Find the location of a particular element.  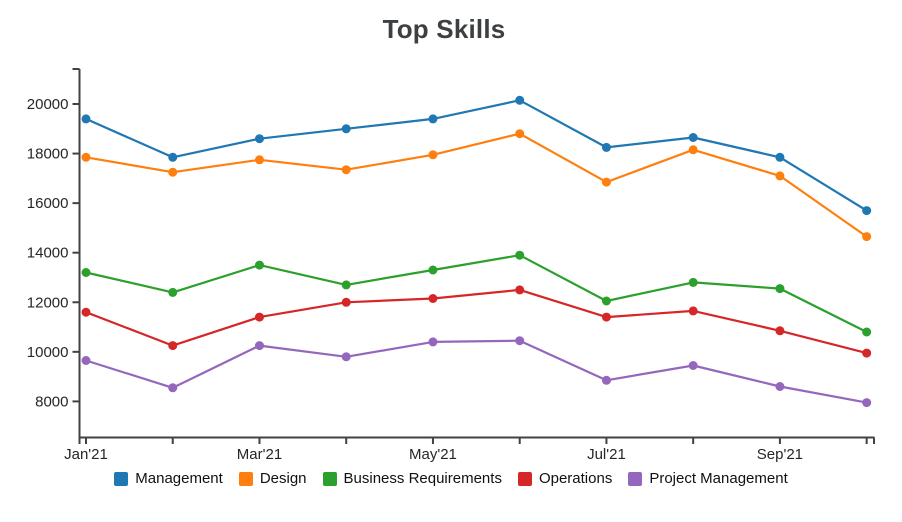

chart-title: Top Skills is located at coordinates (444, 29).